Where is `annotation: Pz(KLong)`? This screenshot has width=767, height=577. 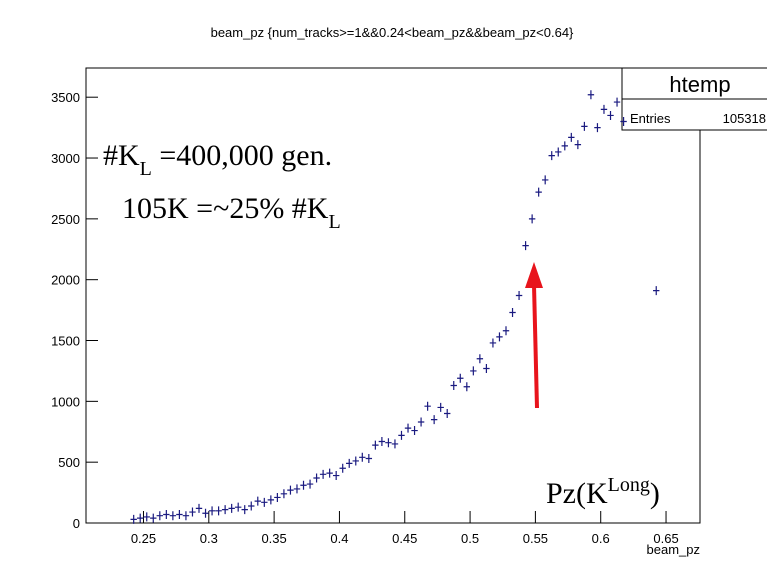
annotation: Pz(KLong) is located at coordinates (603, 492).